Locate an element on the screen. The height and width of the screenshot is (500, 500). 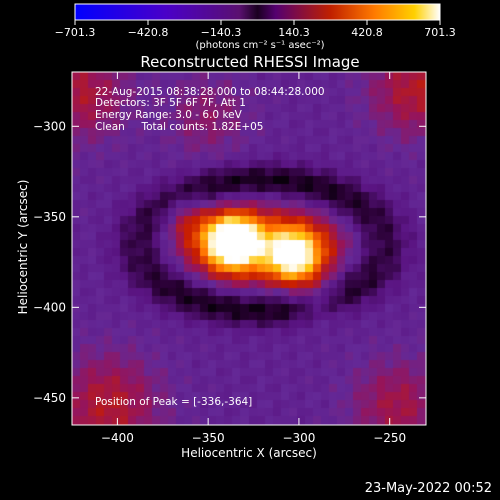
annotation-method-counts: Clean Total counts: 1.82E+05 is located at coordinates (179, 127).